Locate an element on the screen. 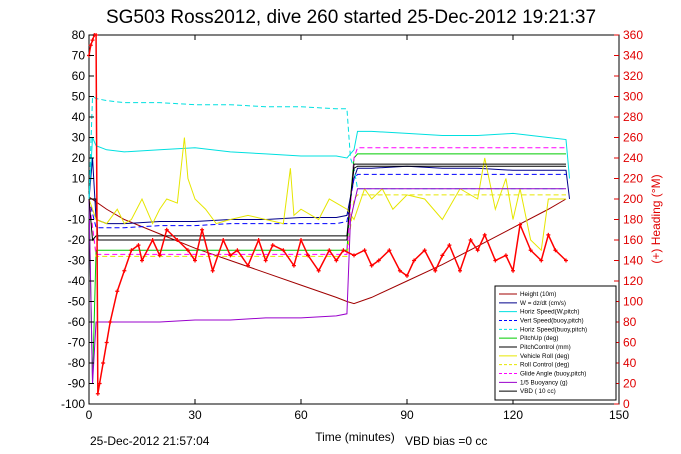 Image resolution: width=681 pixels, height=454 pixels. y-right-tick-label: 100 is located at coordinates (633, 302).